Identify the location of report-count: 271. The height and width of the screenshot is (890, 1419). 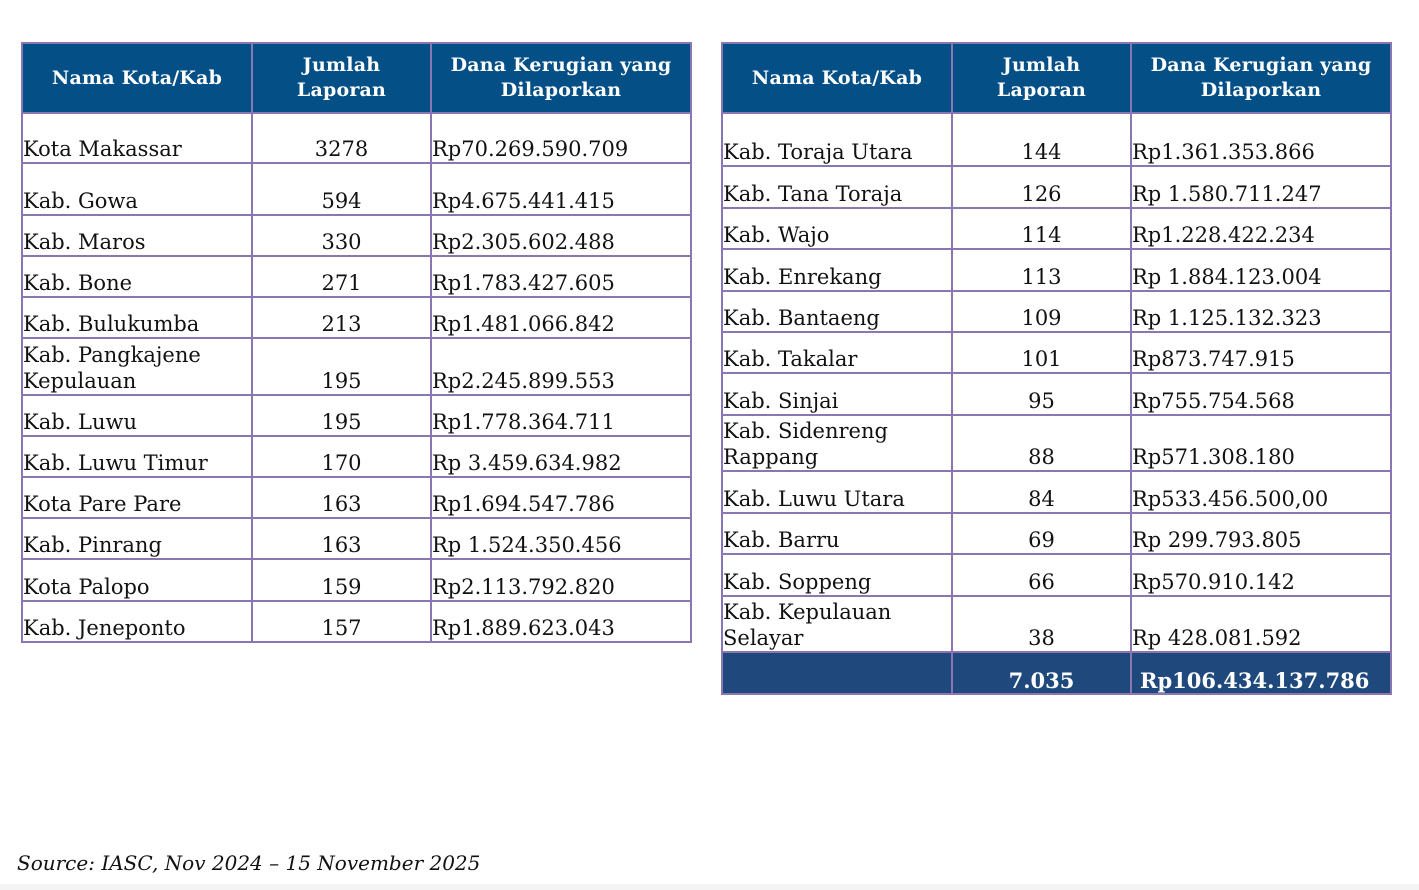
(341, 276).